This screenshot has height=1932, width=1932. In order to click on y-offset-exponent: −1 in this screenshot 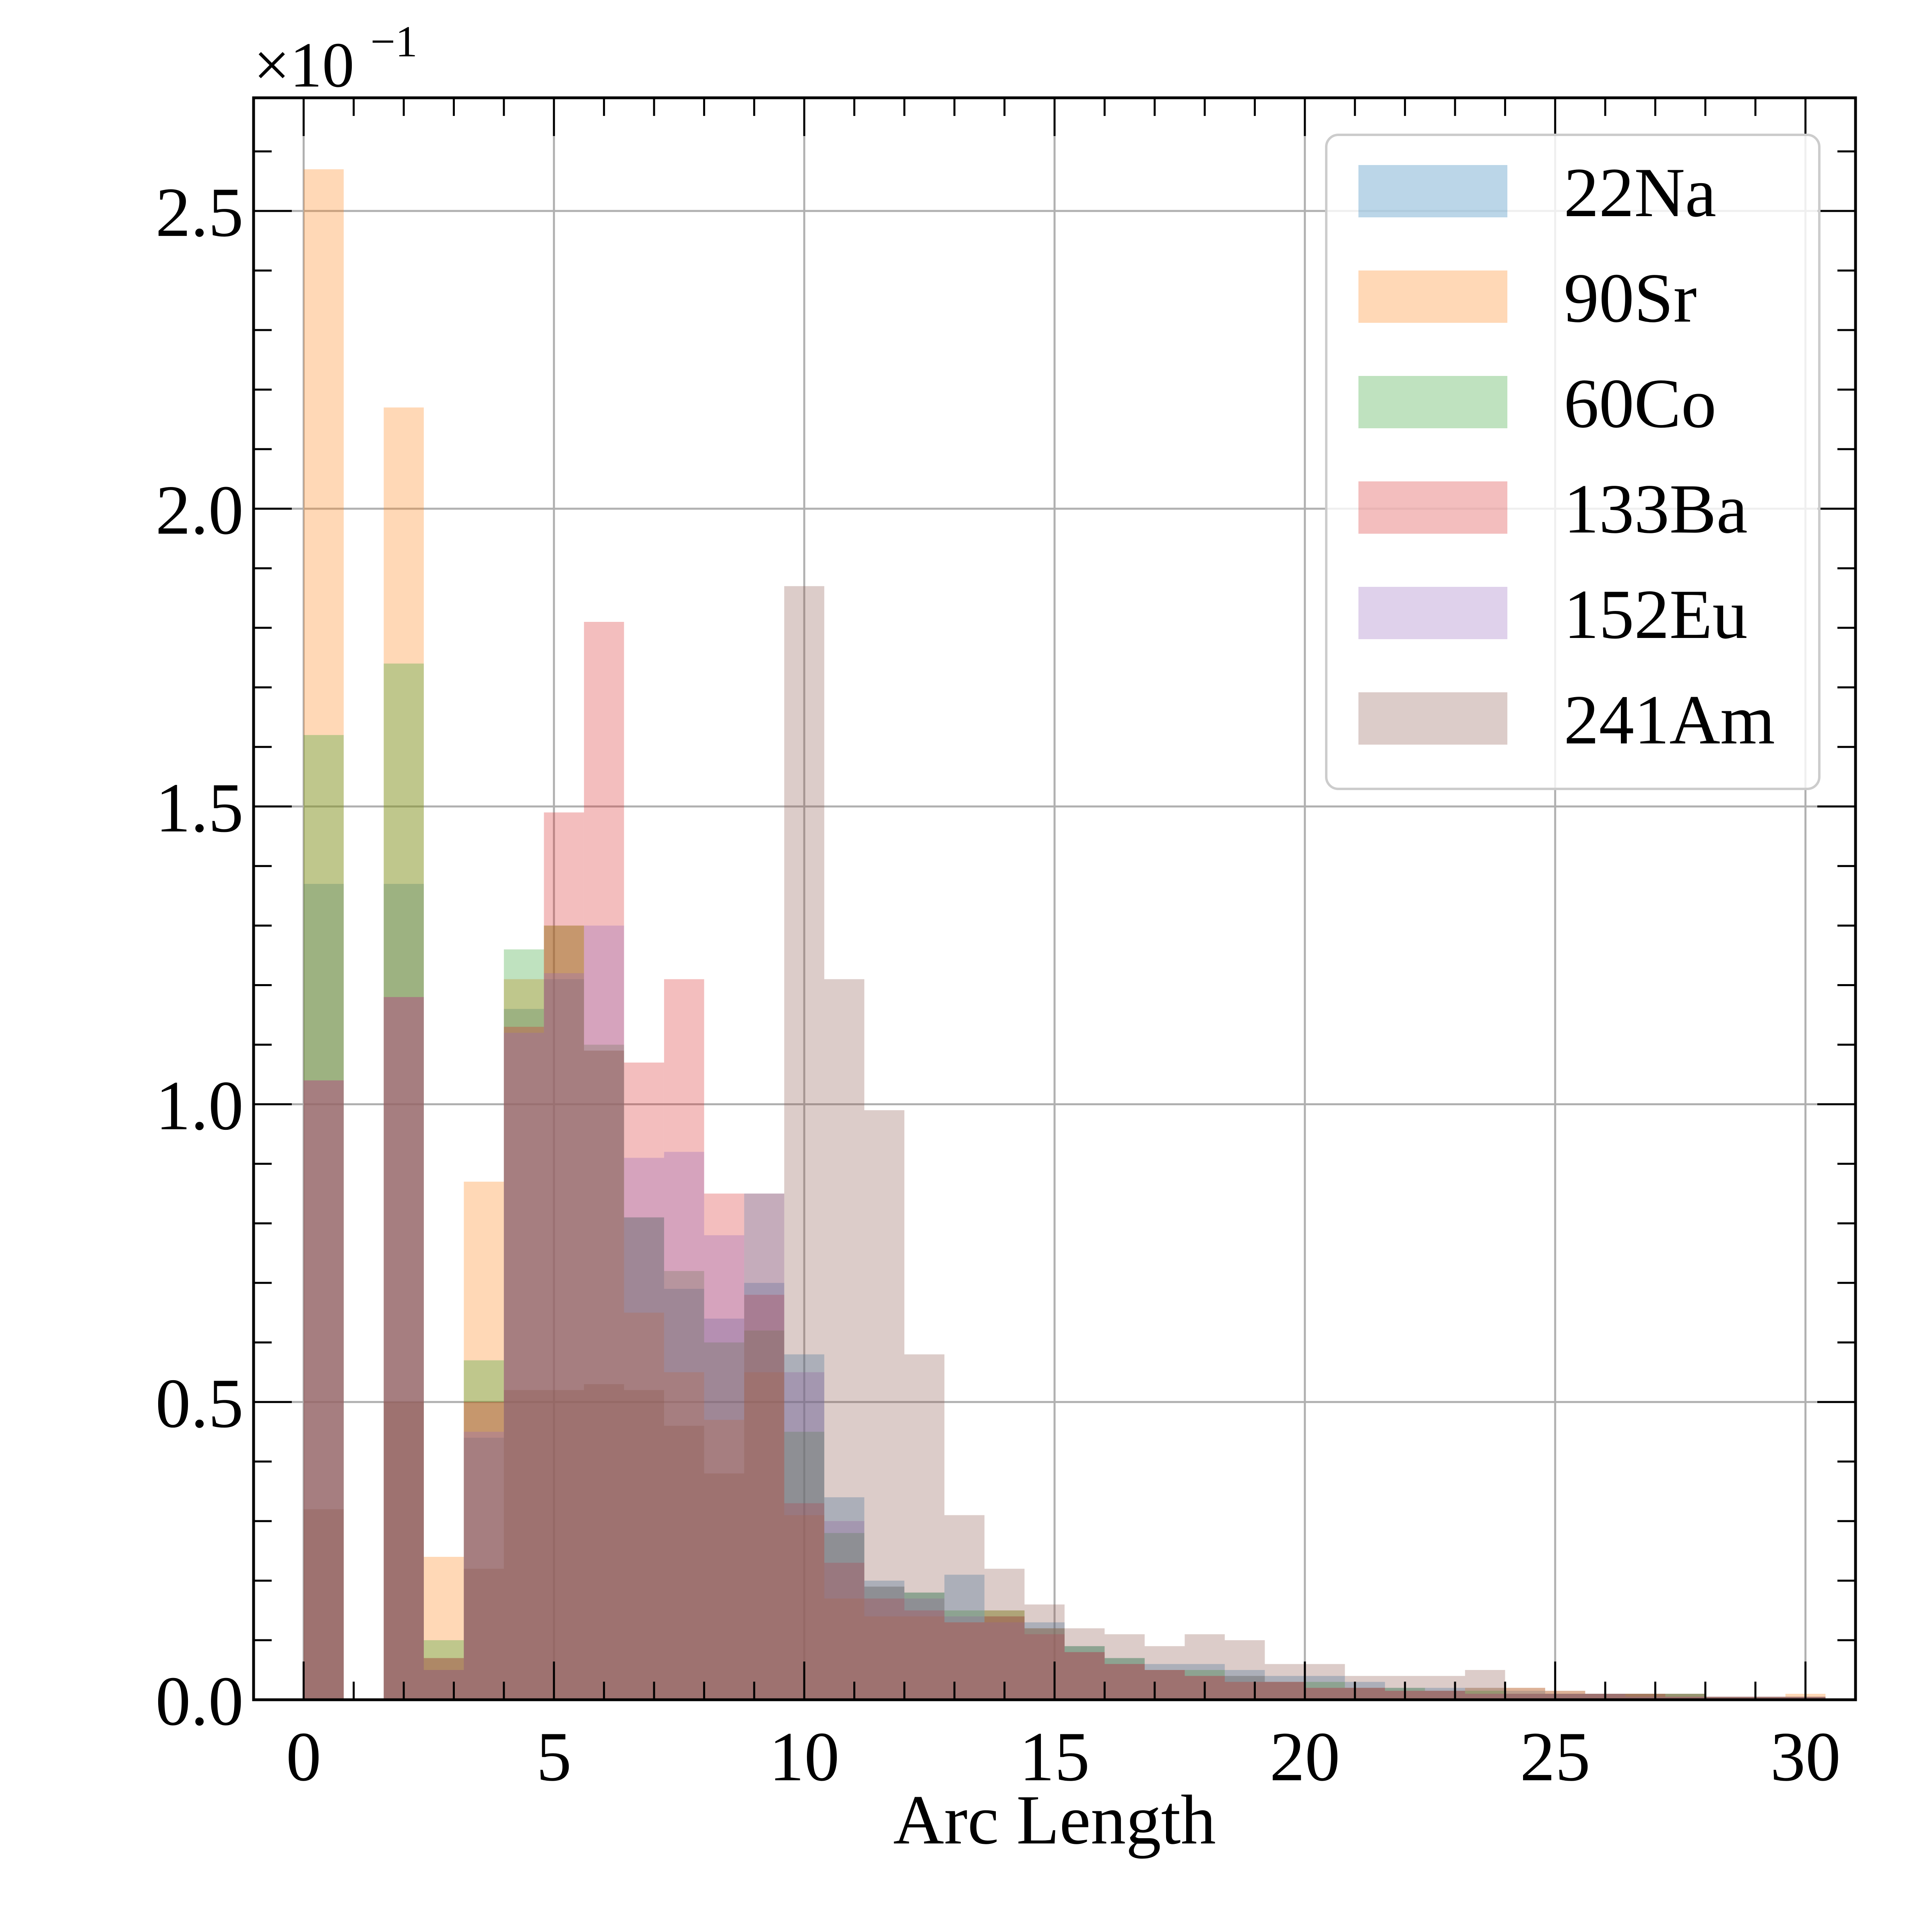, I will do `click(393, 41)`.